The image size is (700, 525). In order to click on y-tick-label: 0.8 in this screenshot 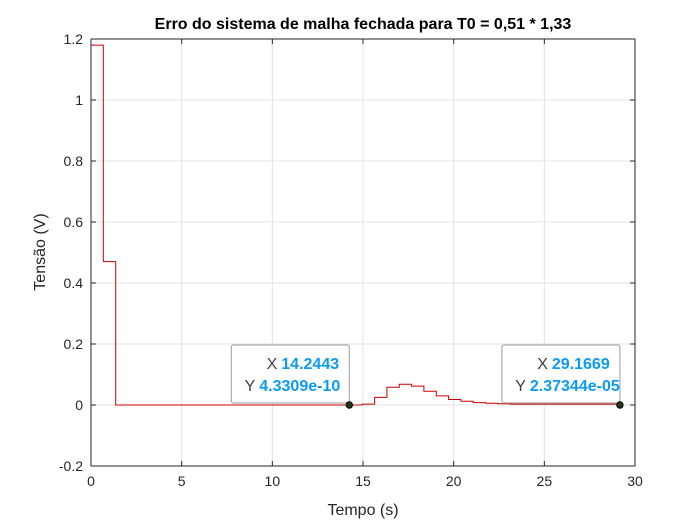, I will do `click(74, 161)`.